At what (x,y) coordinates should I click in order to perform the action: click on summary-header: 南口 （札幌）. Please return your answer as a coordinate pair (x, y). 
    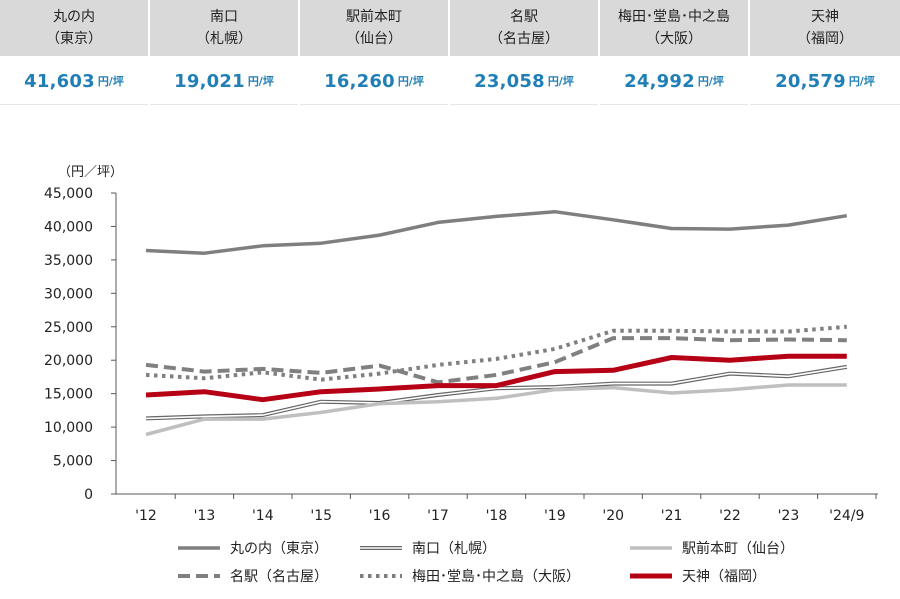
    Looking at the image, I should click on (224, 28).